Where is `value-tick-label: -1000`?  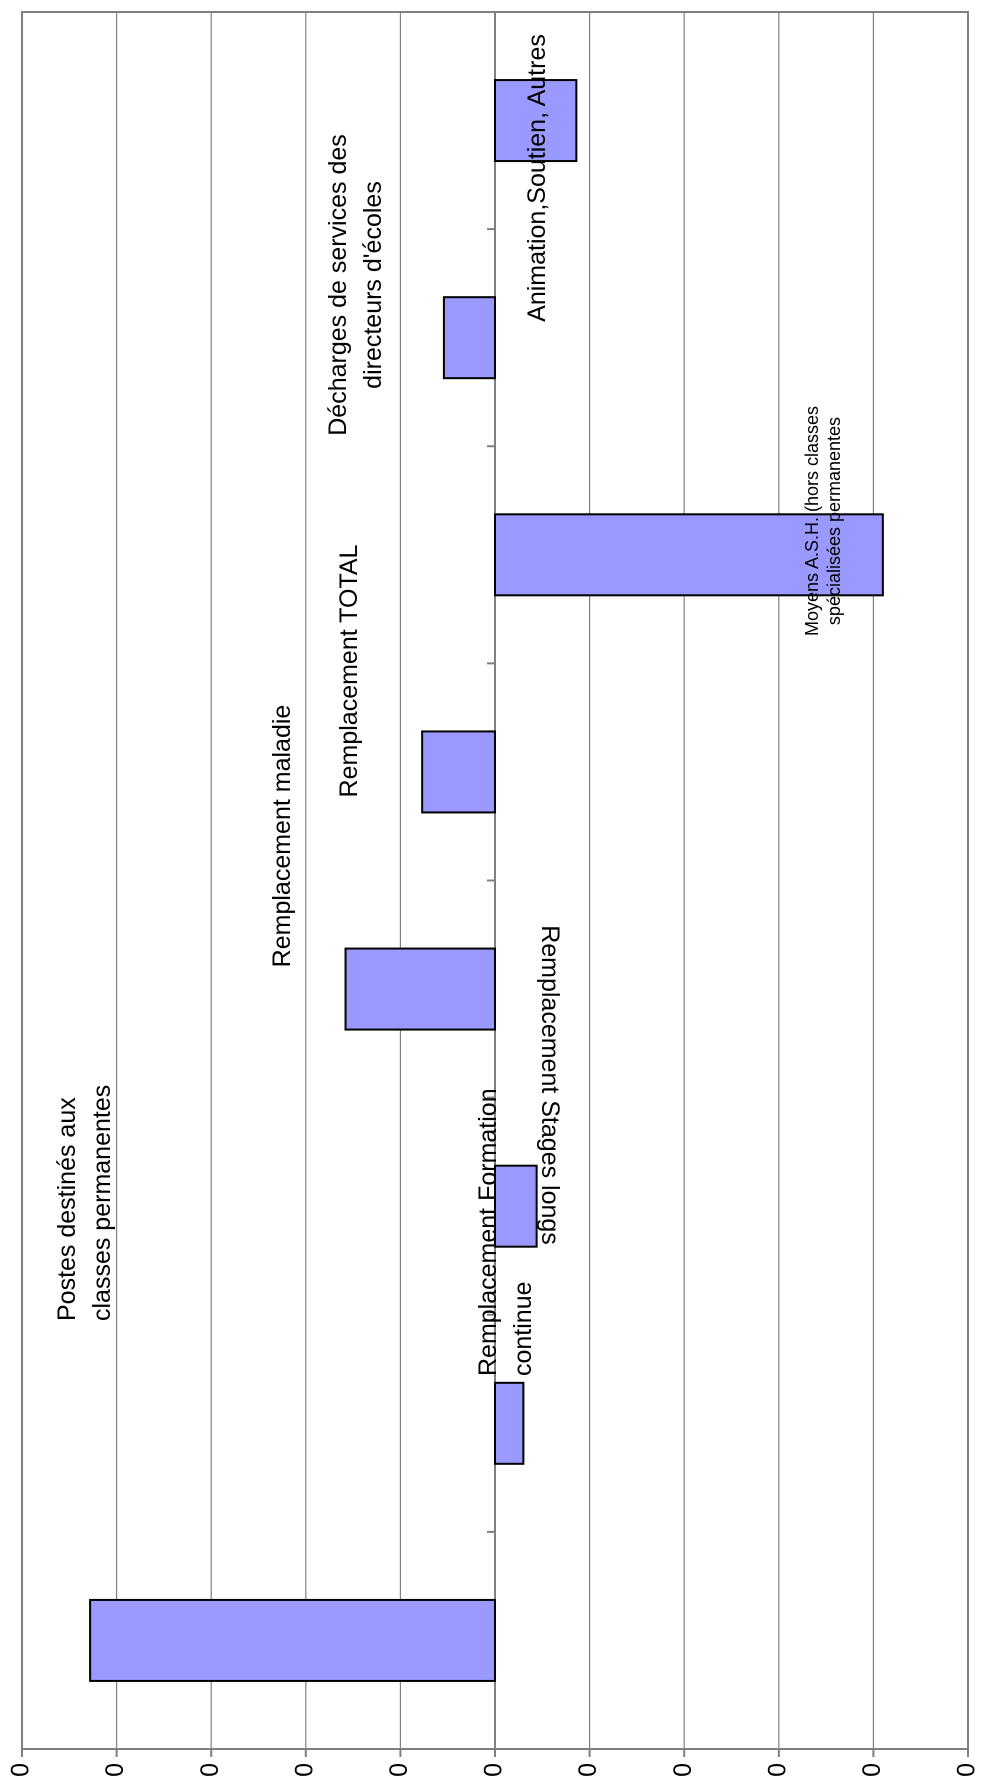
value-tick-label: -1000 is located at coordinates (683, 1770).